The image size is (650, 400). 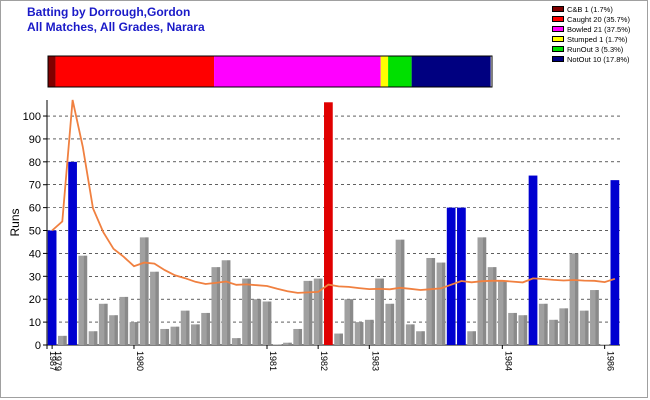 I want to click on year-label: 1986, so click(x=611, y=361).